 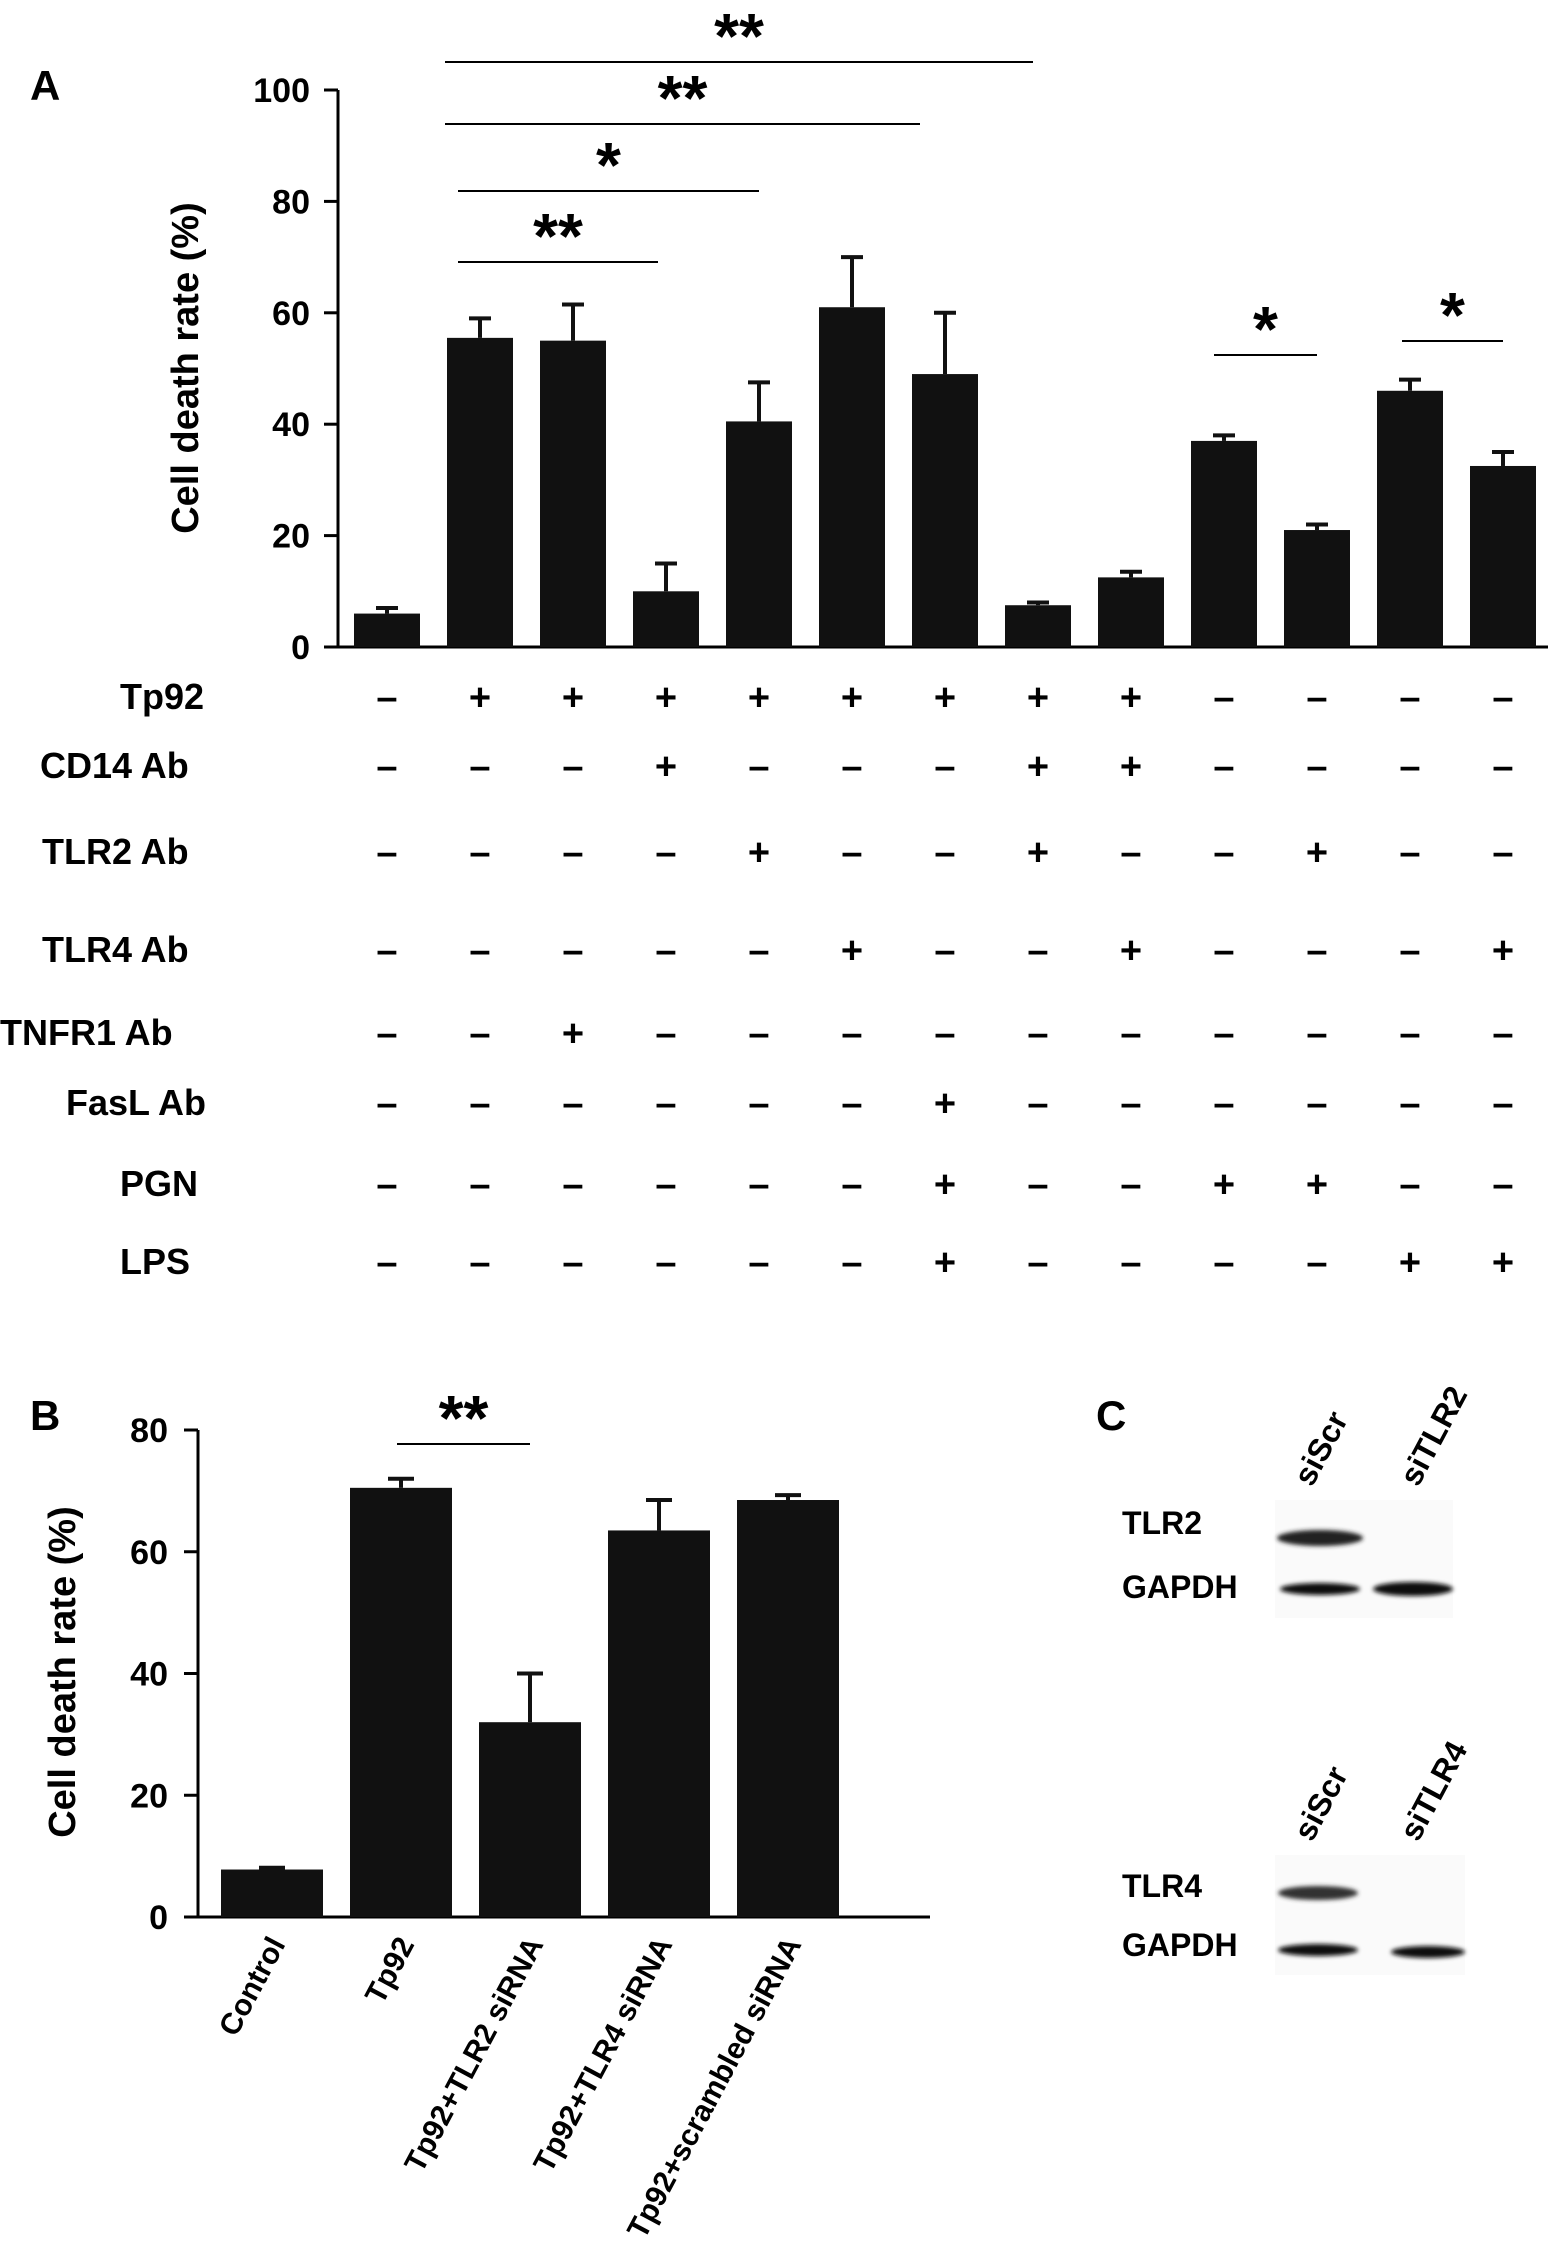 What do you see at coordinates (45, 85) in the screenshot?
I see `panel-a-letter: A` at bounding box center [45, 85].